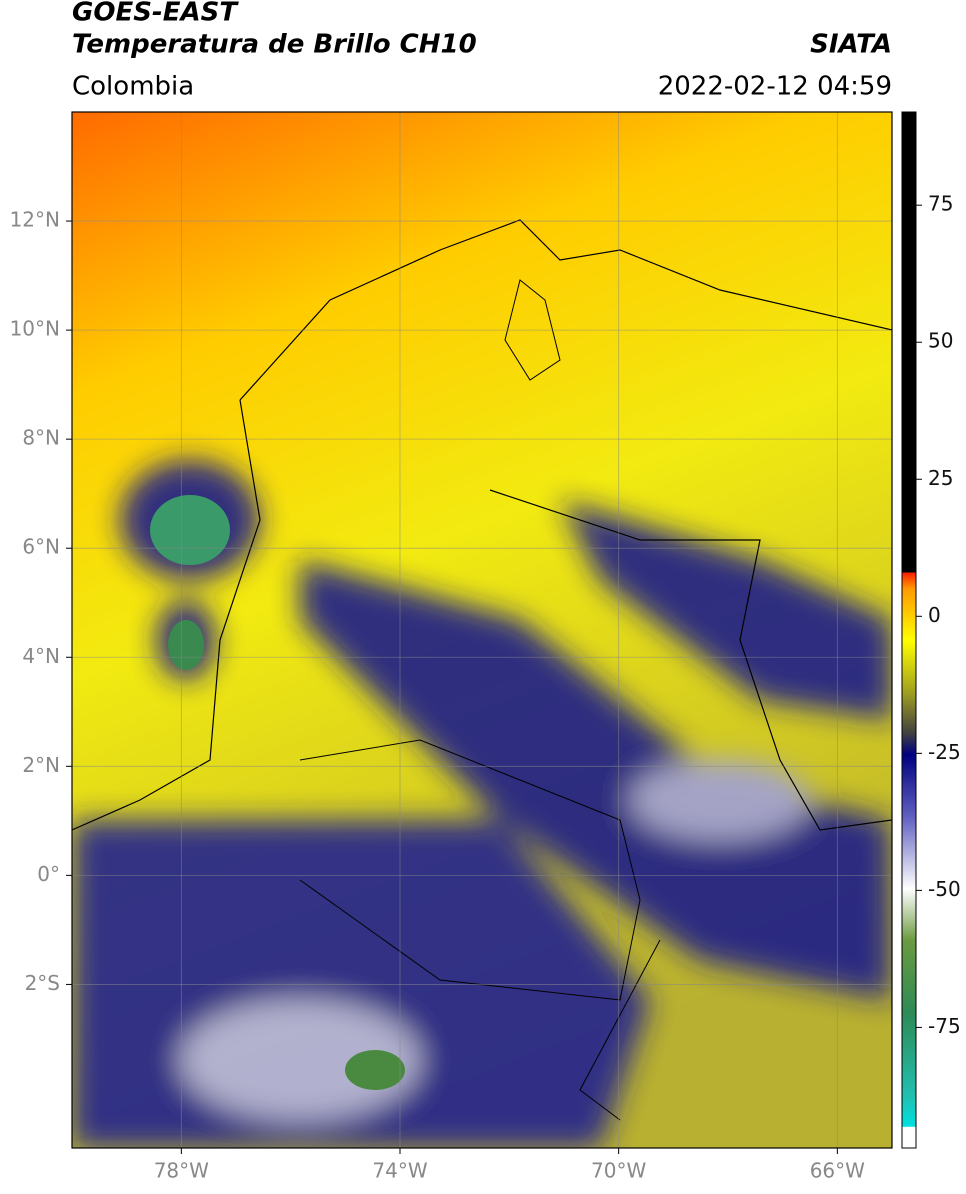 The image size is (966, 1194). Describe the element at coordinates (775, 87) in the screenshot. I see `datetime: 2022-02-12 04:59` at that location.